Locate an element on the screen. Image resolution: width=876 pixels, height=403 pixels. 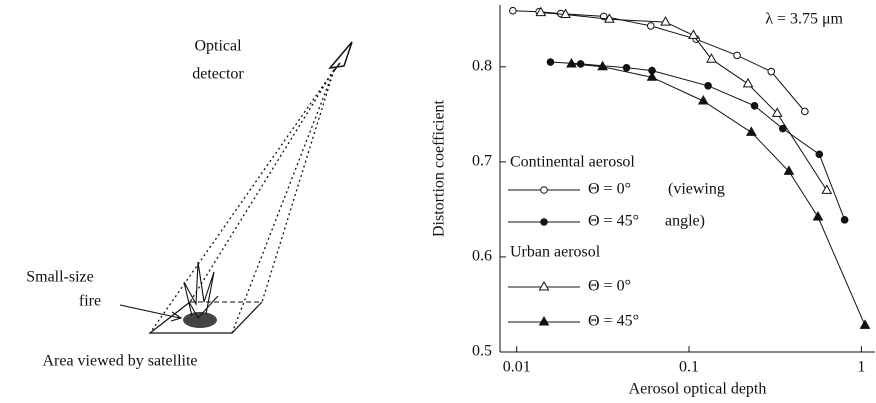
x-tick-label: 1 is located at coordinates (861, 367).